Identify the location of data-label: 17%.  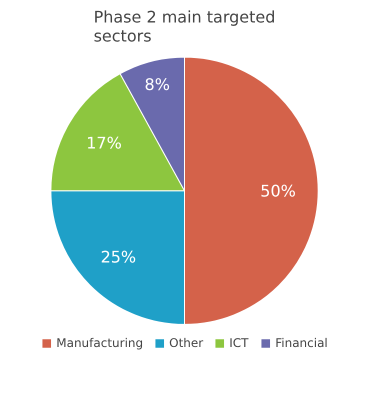
(104, 143).